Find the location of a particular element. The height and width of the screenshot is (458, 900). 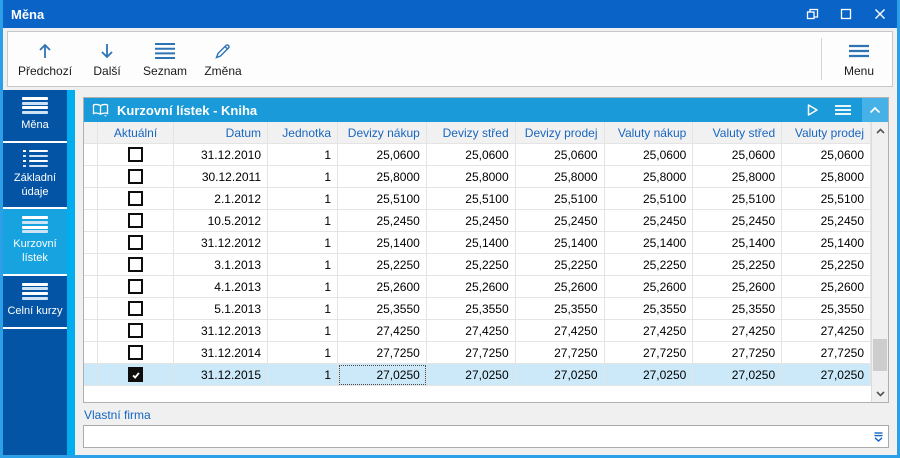

cell-datum: 31.12.2015 is located at coordinates (221, 375).